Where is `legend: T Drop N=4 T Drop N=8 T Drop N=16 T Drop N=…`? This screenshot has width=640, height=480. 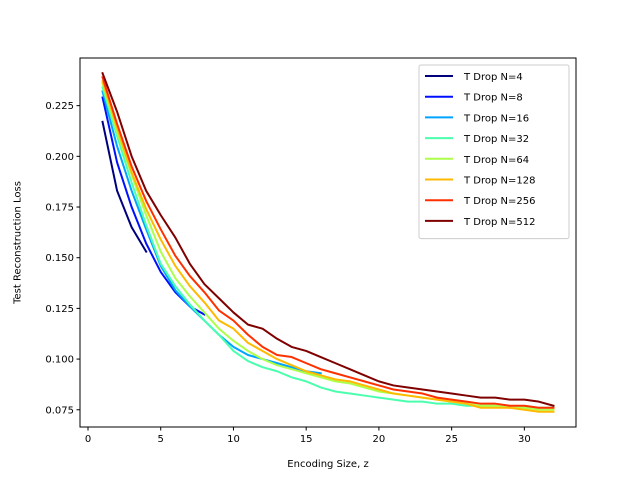
legend: T Drop N=4 T Drop N=8 T Drop N=16 T Drop N=… is located at coordinates (494, 152).